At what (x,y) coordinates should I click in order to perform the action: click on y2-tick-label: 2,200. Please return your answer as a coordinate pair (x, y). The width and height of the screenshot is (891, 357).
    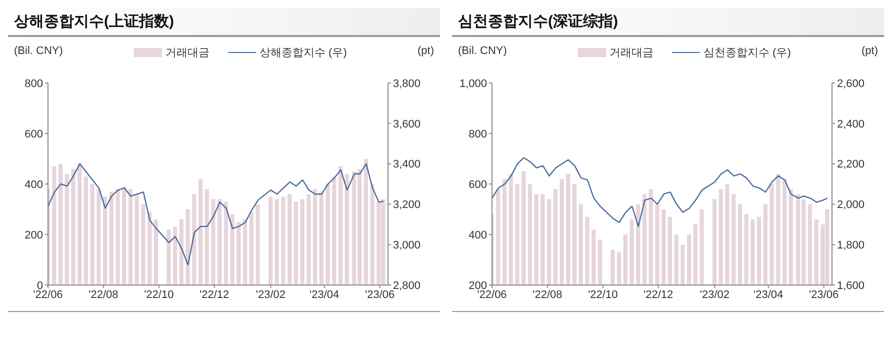
    Looking at the image, I should click on (851, 164).